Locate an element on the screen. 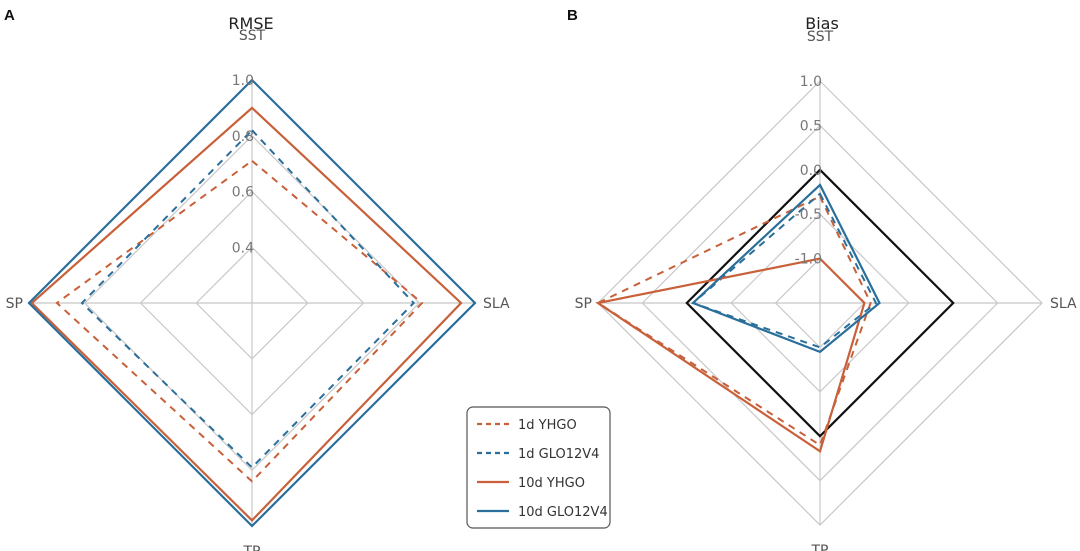 Image resolution: width=1080 pixels, height=551 pixels. bias-axis-label-sla: SLA is located at coordinates (1063, 304).